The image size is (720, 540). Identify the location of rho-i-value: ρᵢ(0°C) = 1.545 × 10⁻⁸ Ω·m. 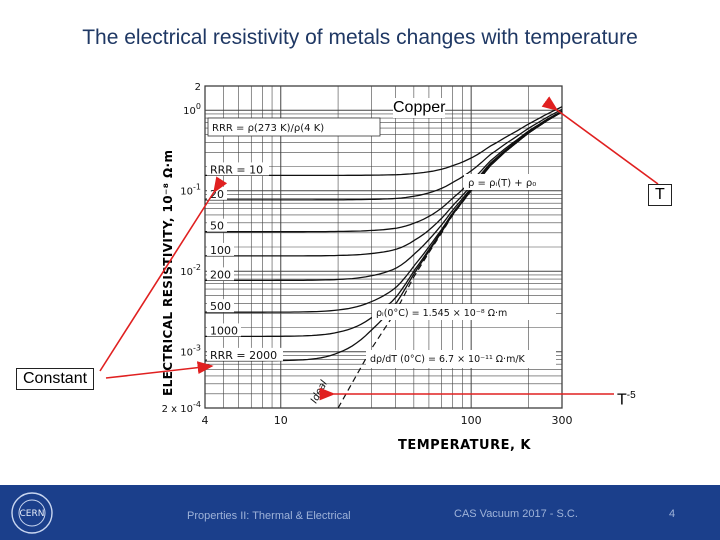
(441, 313).